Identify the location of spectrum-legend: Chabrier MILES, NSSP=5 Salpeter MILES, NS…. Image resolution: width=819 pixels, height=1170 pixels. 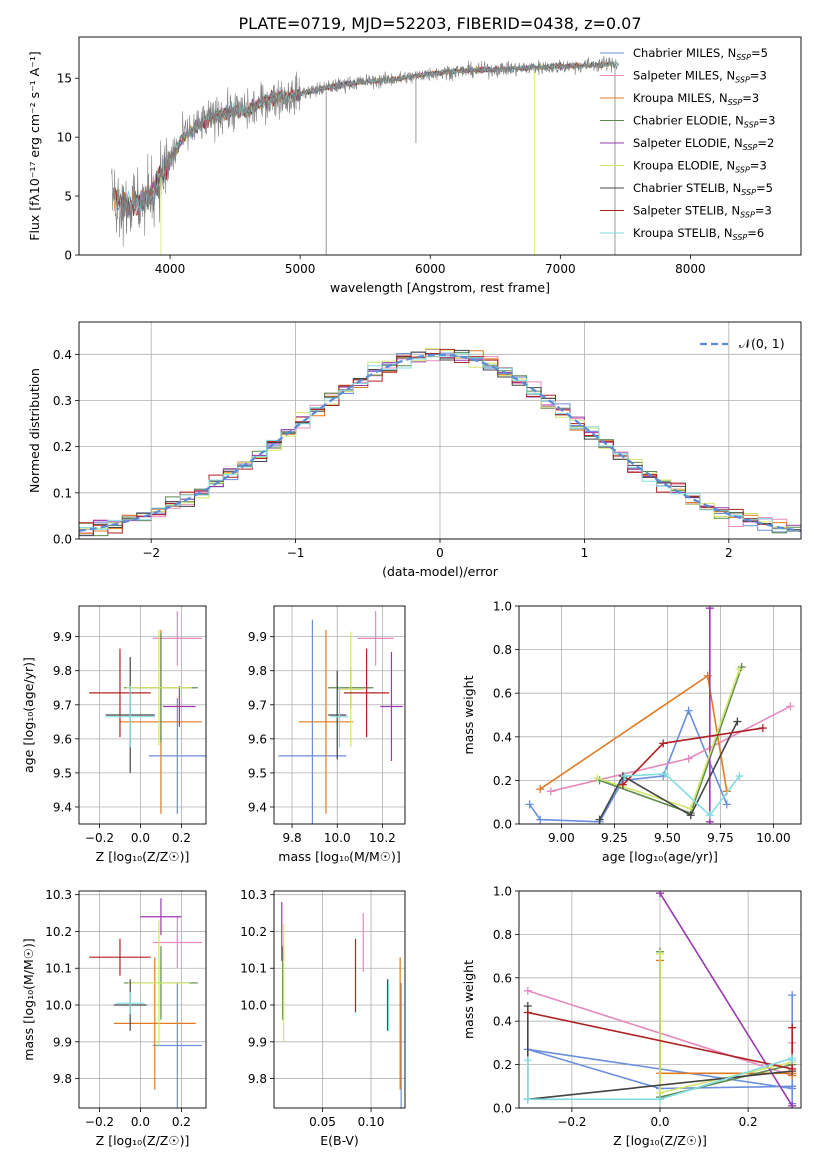
(687, 144).